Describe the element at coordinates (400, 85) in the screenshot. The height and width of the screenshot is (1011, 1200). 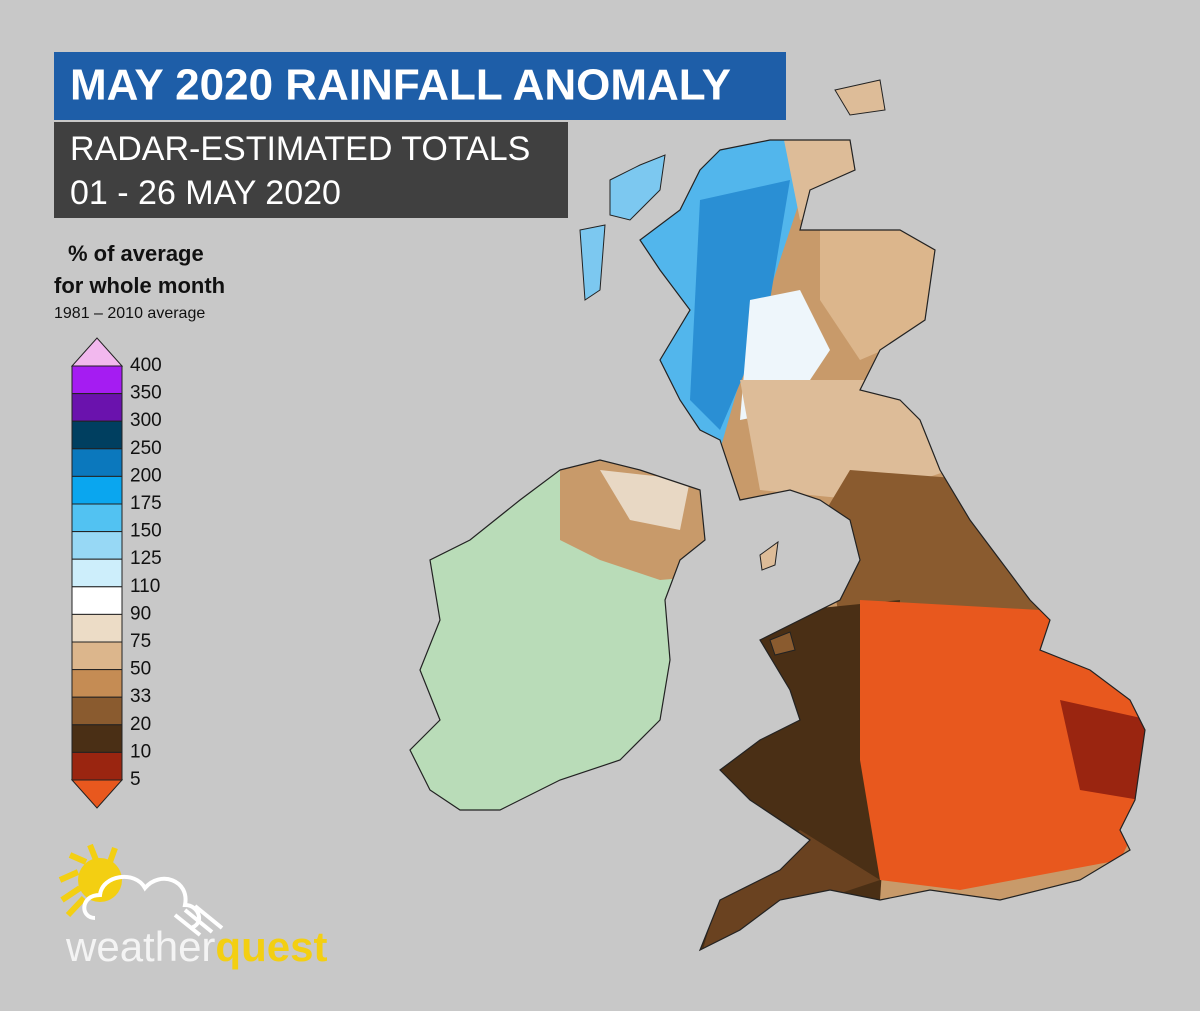
I see `title: MAY 2020 RAINFALL ANOMALY` at that location.